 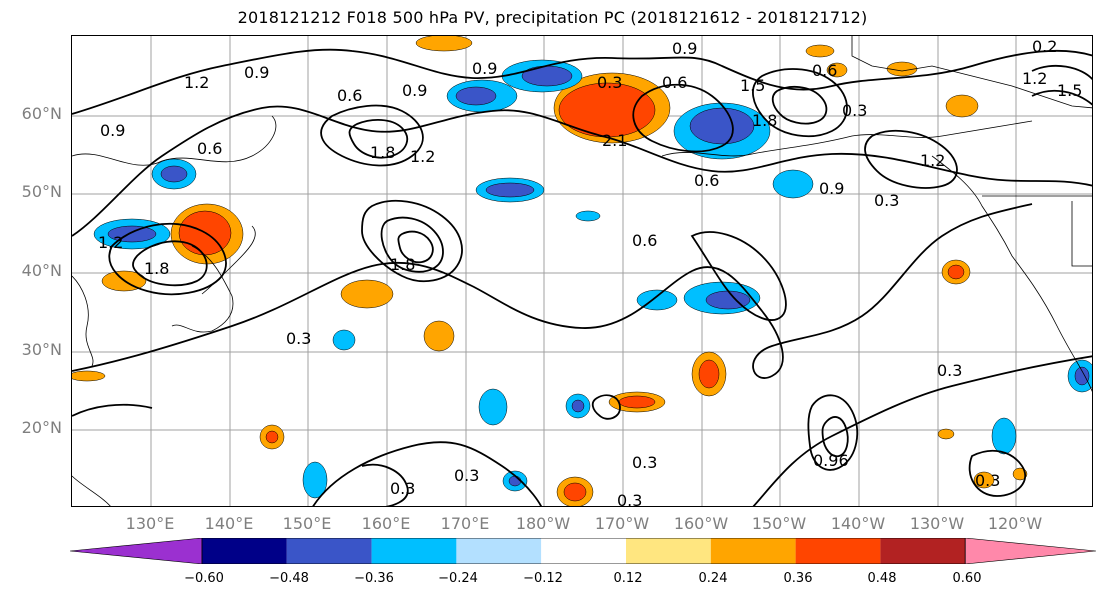 What do you see at coordinates (136, 551) in the screenshot?
I see `colorbar-extend-low` at bounding box center [136, 551].